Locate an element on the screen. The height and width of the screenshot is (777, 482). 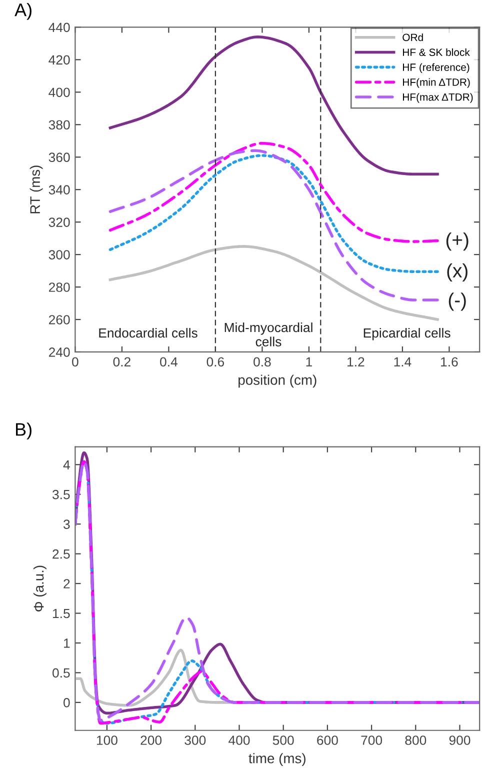
y-tick-label: 280 is located at coordinates (59, 287).